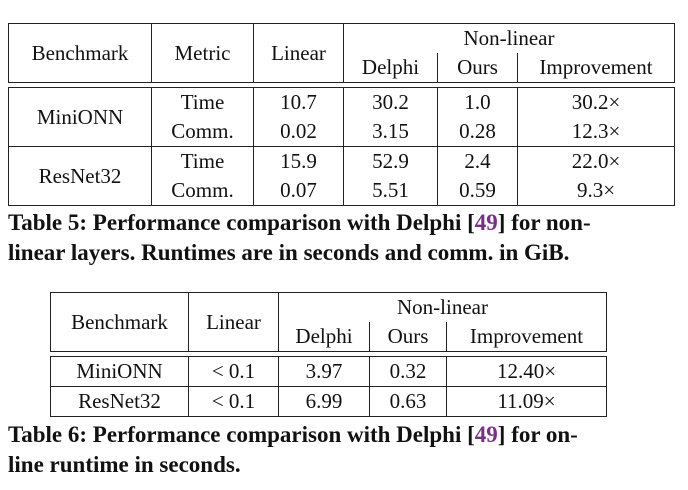  What do you see at coordinates (477, 191) in the screenshot?
I see `ours-cell: 0.59` at bounding box center [477, 191].